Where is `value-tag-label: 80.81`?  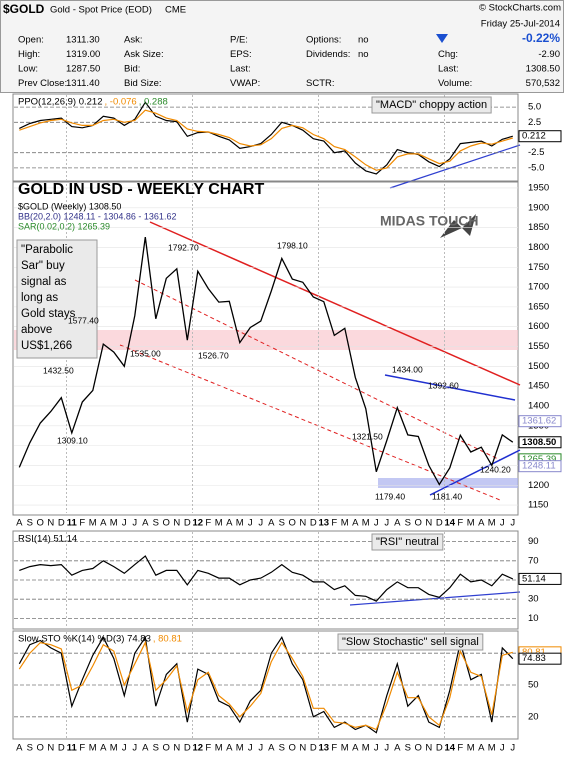 value-tag-label: 80.81 is located at coordinates (534, 652).